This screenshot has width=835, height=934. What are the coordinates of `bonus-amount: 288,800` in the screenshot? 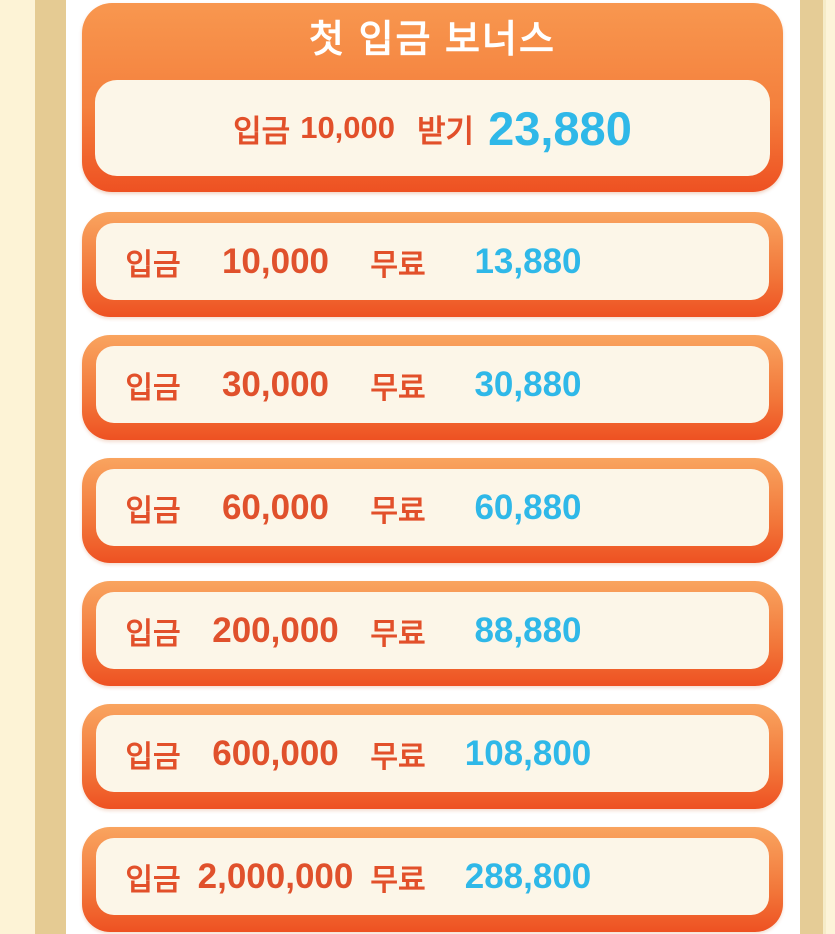 It's located at (528, 876).